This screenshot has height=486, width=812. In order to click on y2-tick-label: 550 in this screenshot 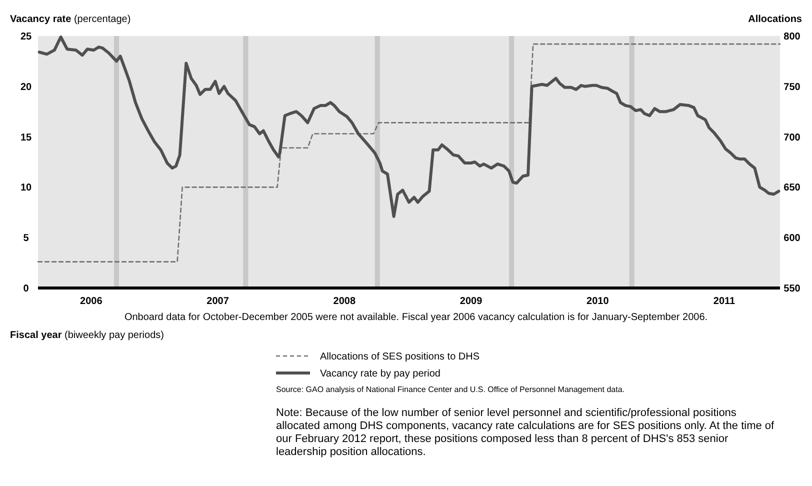, I will do `click(792, 289)`.